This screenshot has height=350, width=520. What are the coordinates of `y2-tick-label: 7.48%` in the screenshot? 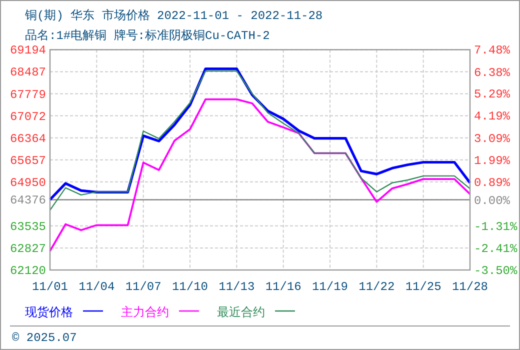 It's located at (492, 51).